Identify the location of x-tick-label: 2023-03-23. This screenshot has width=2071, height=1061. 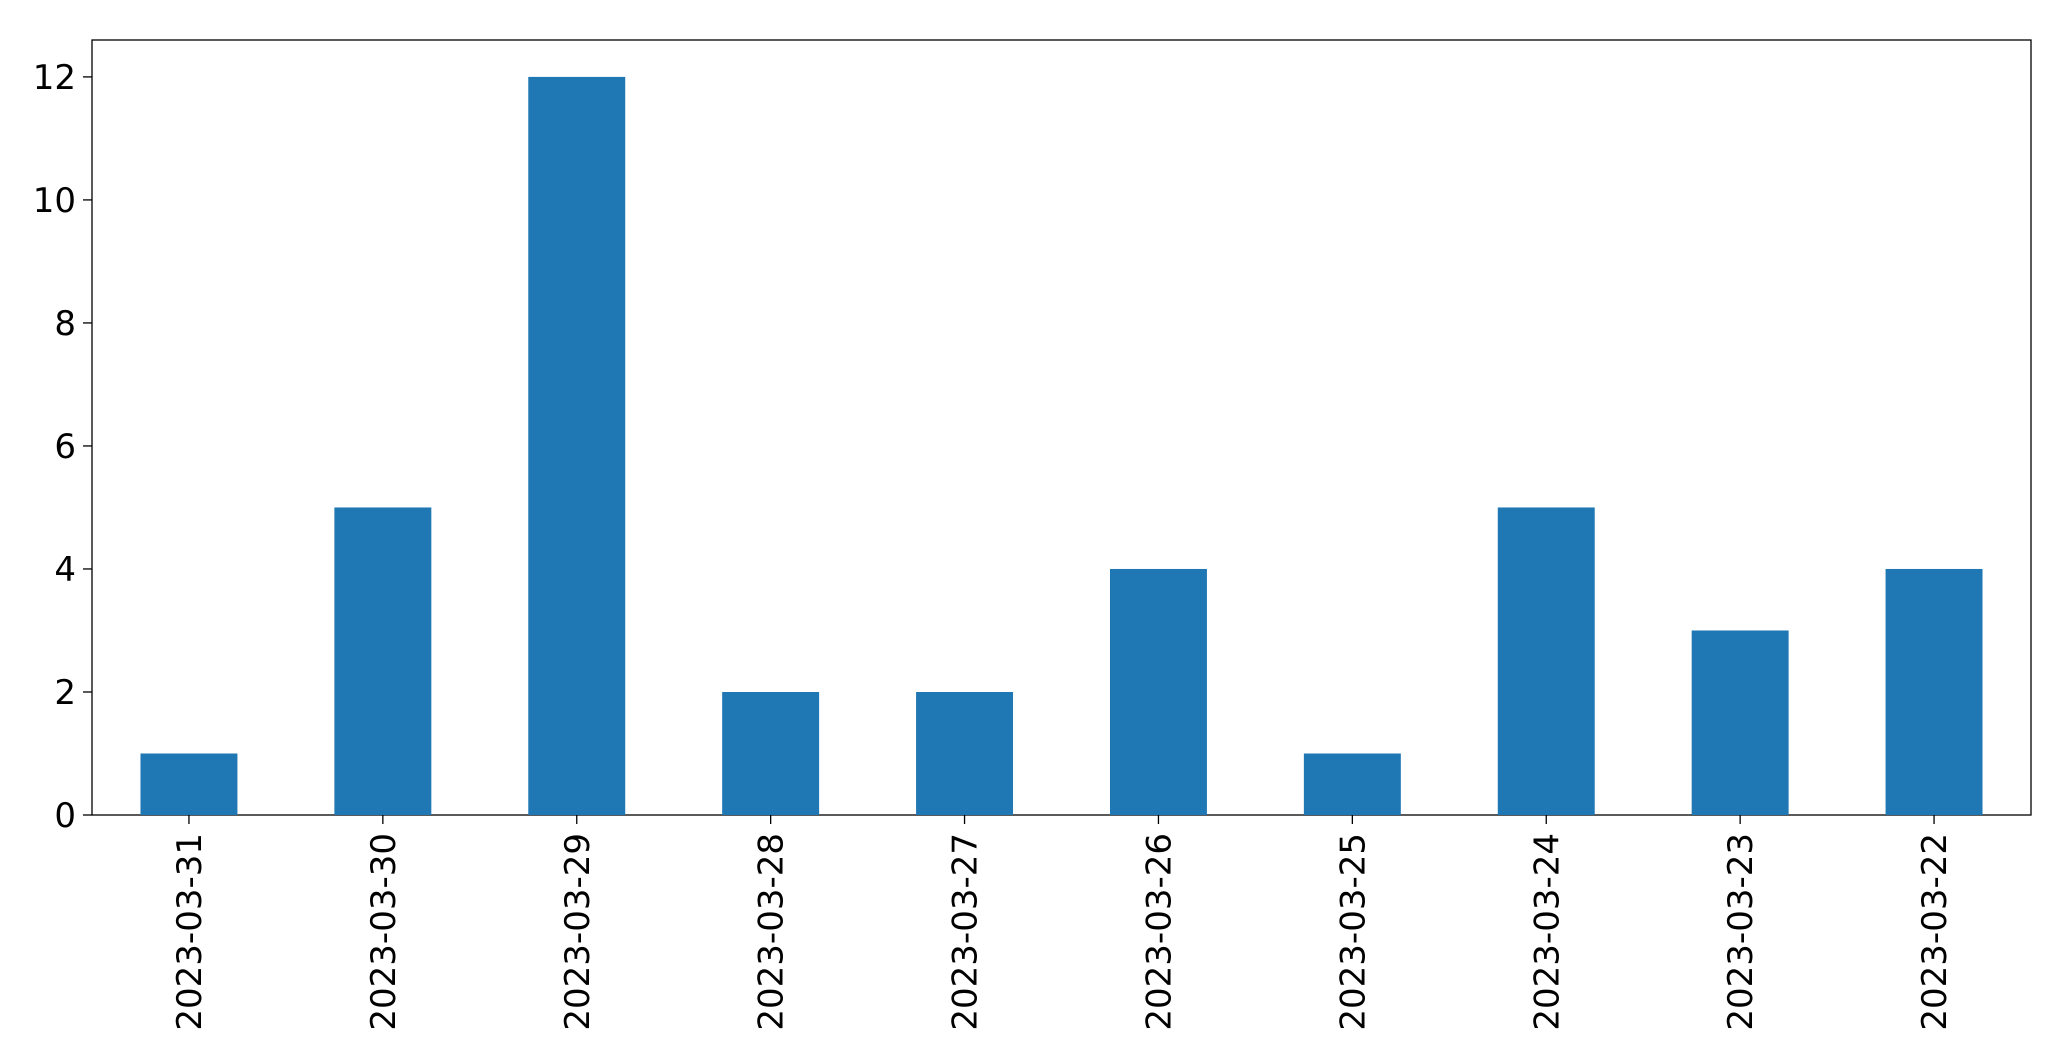
(1741, 932).